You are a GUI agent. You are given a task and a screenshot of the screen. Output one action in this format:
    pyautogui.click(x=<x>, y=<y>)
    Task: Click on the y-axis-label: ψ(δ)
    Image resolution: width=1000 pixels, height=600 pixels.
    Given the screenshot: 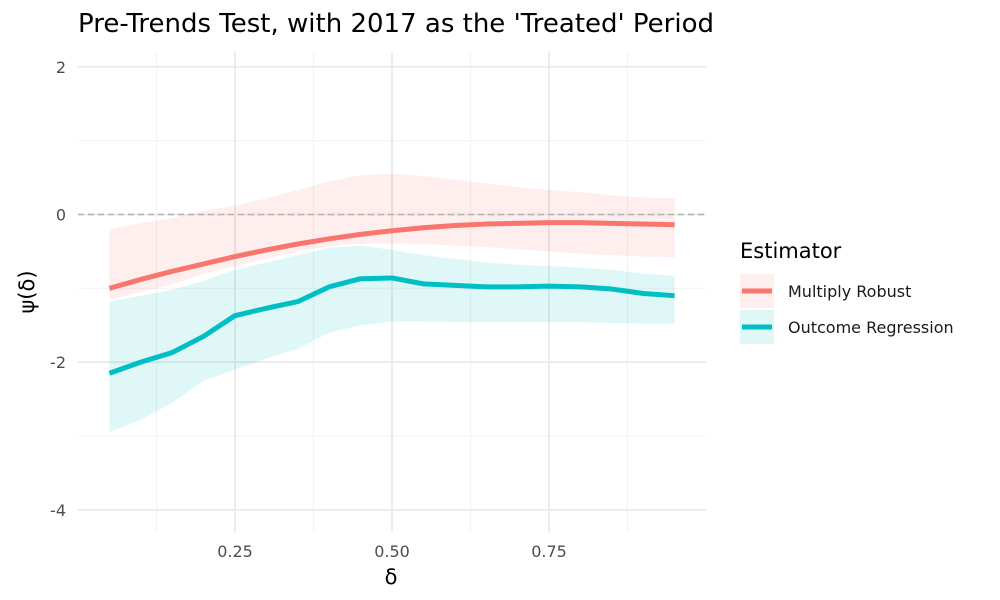 What is the action you would take?
    pyautogui.click(x=27, y=291)
    